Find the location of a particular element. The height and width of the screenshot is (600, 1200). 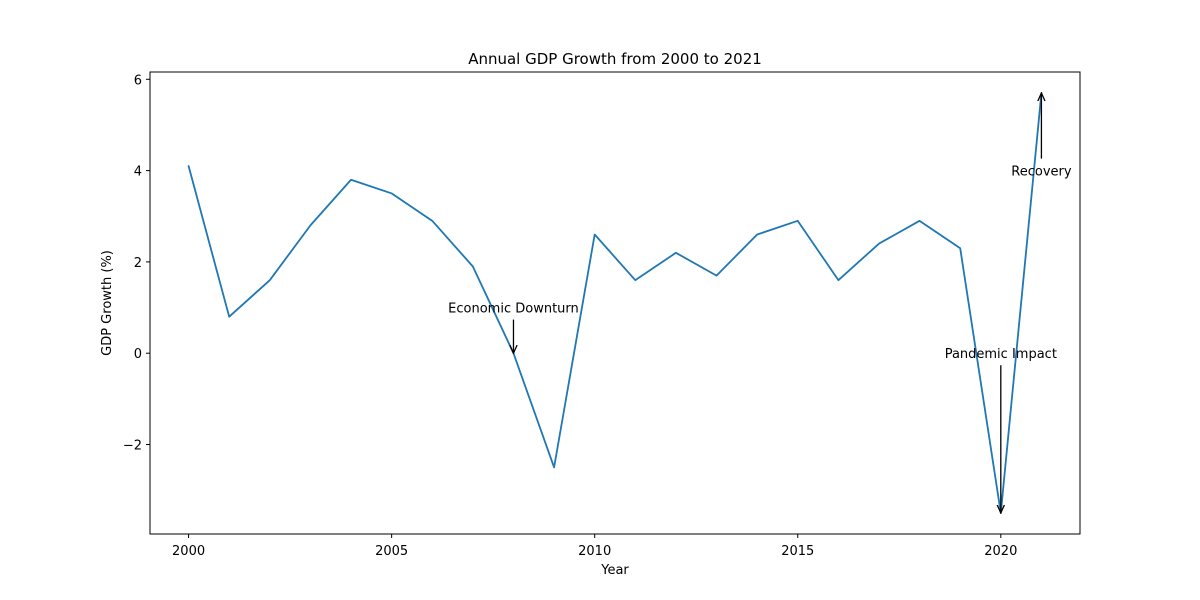

x-tick-label: 2005 is located at coordinates (391, 551).